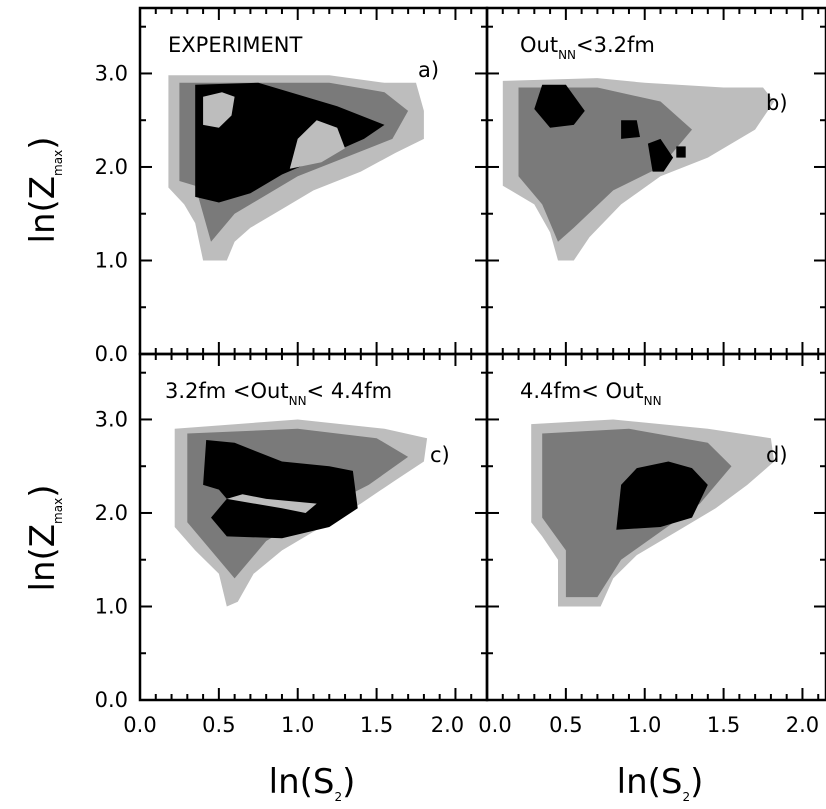  Describe the element at coordinates (440, 455) in the screenshot. I see `panel-c-letter: c)` at that location.